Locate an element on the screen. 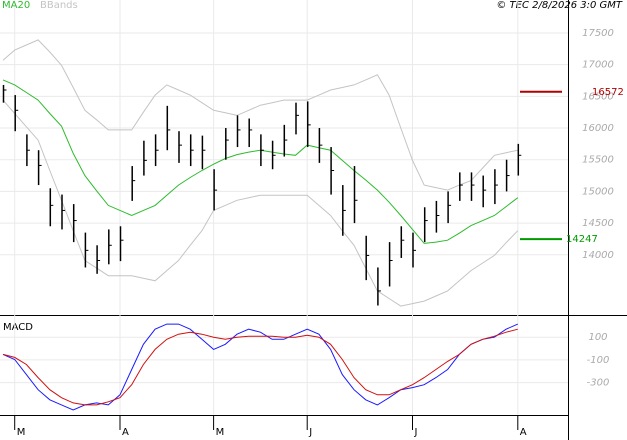 The image size is (627, 440). y-tick-label: -100 is located at coordinates (598, 360).